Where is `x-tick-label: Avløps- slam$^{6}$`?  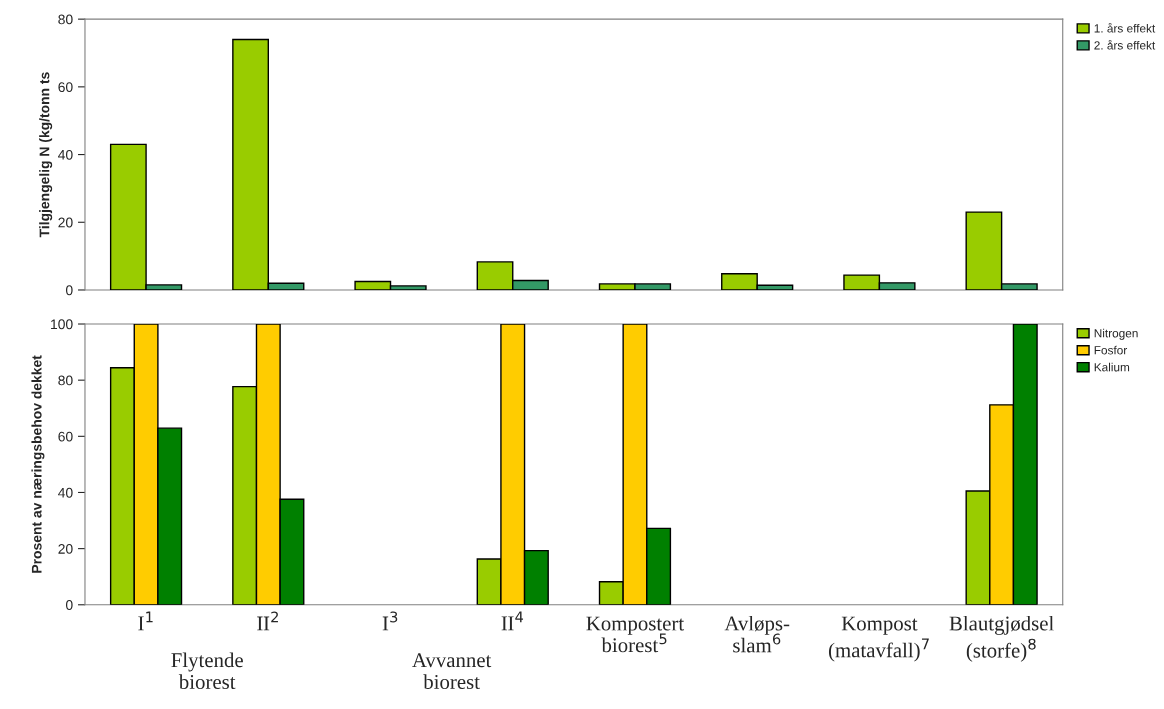
x-tick-label: Avløps- slam$^{6}$ is located at coordinates (757, 634).